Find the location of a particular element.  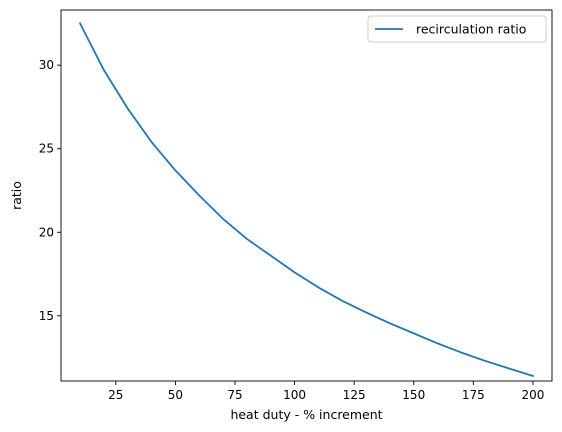

y-axis: 15 20 25 30 is located at coordinates (50, 190).